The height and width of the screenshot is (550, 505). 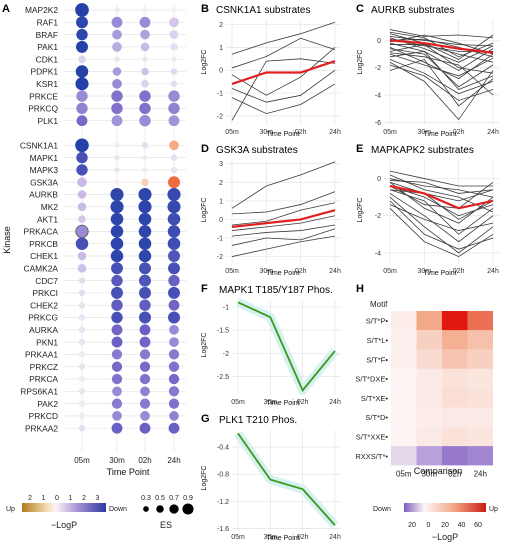 What do you see at coordinates (263, 10) in the screenshot?
I see `panel-b-title: CSNK1A1 substrates` at bounding box center [263, 10].